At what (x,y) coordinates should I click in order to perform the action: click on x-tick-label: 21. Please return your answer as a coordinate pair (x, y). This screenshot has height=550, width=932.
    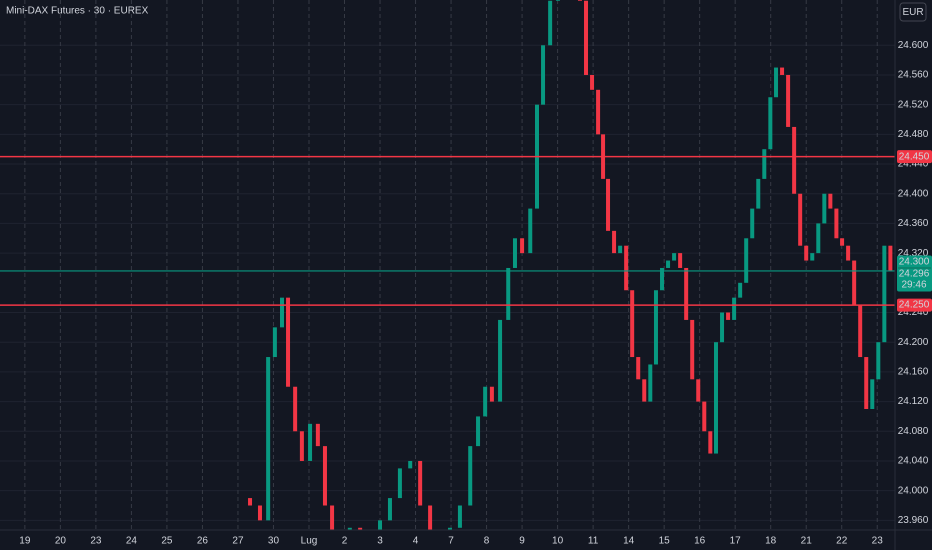
    Looking at the image, I should click on (807, 541).